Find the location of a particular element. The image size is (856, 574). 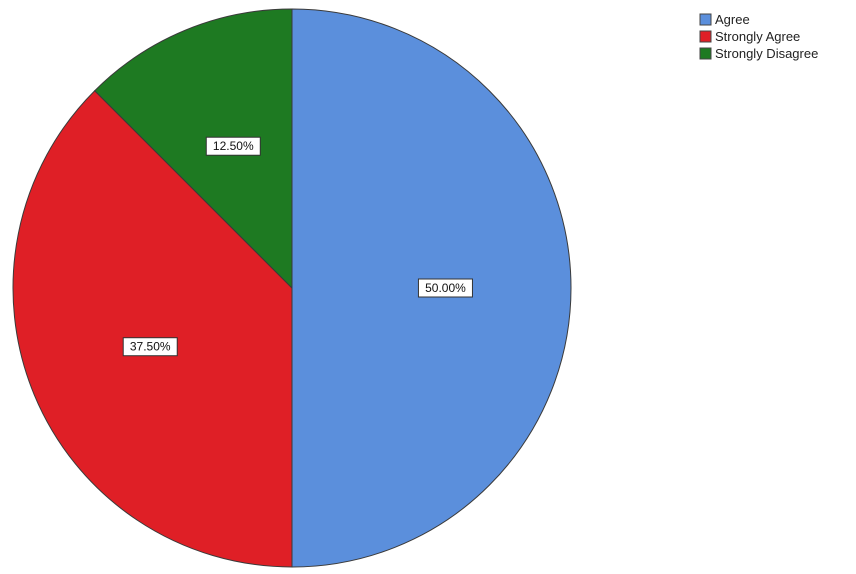

legend: Agree Strongly Agree Strongly Disagree is located at coordinates (758, 36).